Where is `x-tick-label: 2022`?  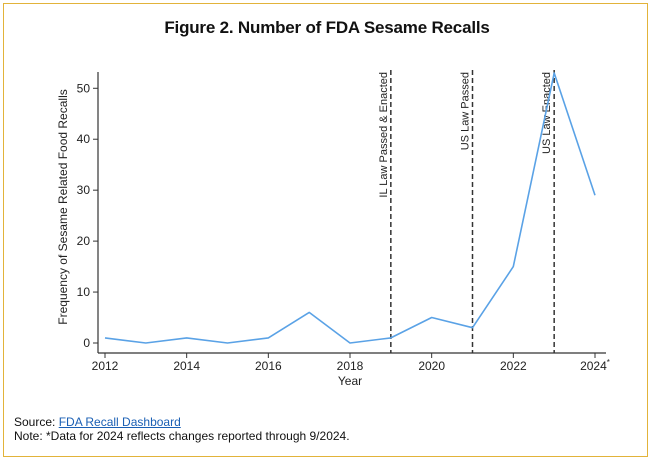 x-tick-label: 2022 is located at coordinates (513, 366).